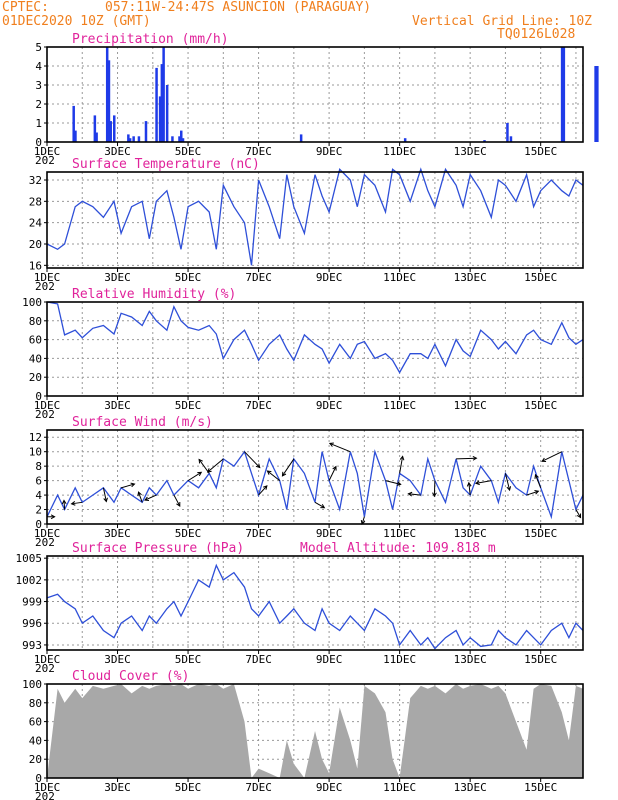 This screenshot has width=618, height=800. Describe the element at coordinates (188, 151) in the screenshot. I see `precip-xtick-label: 5DEC` at that location.